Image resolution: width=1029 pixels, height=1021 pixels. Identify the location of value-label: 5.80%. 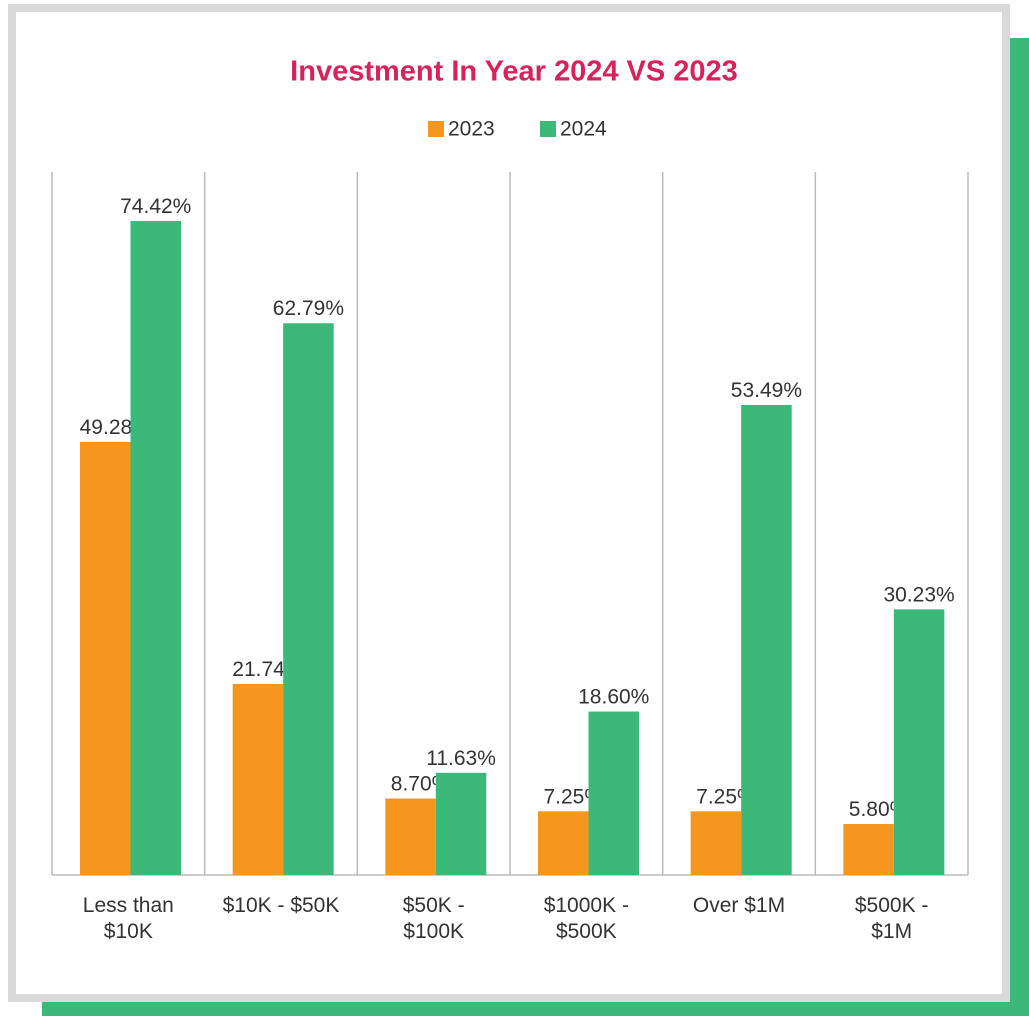
(879, 809).